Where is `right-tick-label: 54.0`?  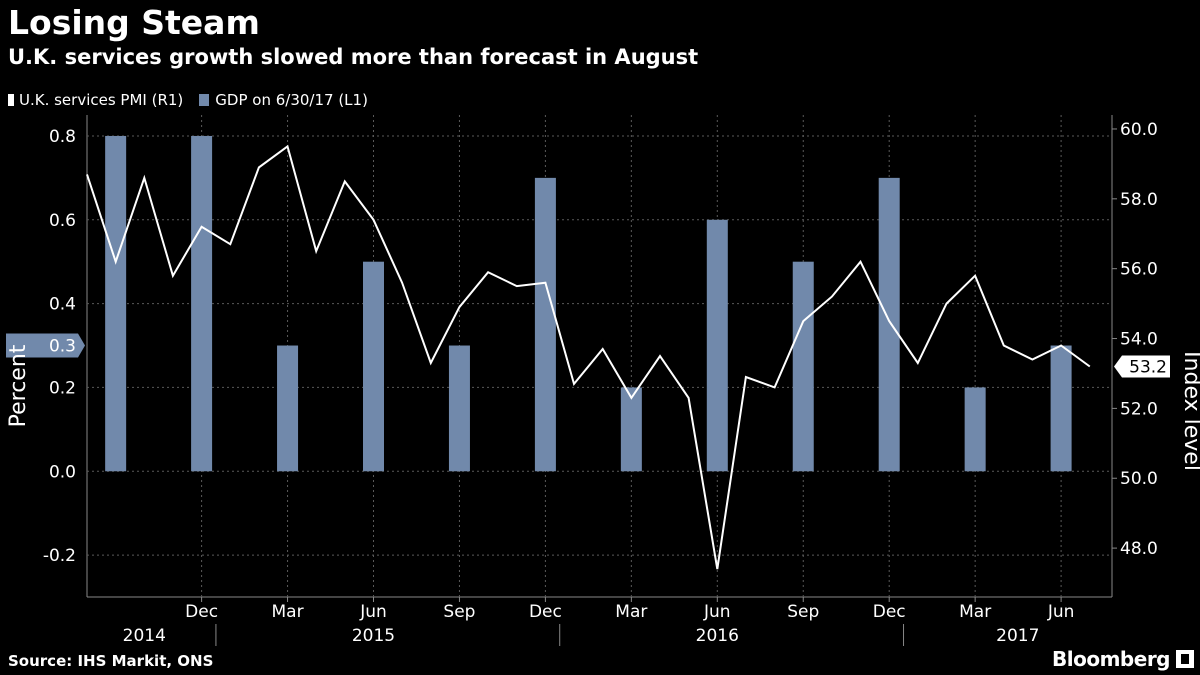
right-tick-label: 54.0 is located at coordinates (1139, 340).